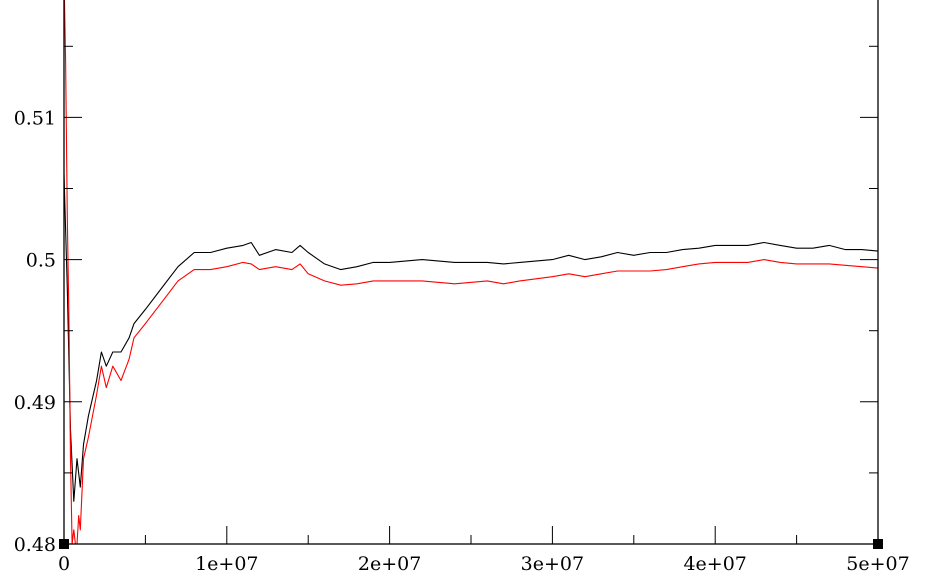 Image resolution: width=926 pixels, height=580 pixels. I want to click on corner-handle-left, so click(64, 544).